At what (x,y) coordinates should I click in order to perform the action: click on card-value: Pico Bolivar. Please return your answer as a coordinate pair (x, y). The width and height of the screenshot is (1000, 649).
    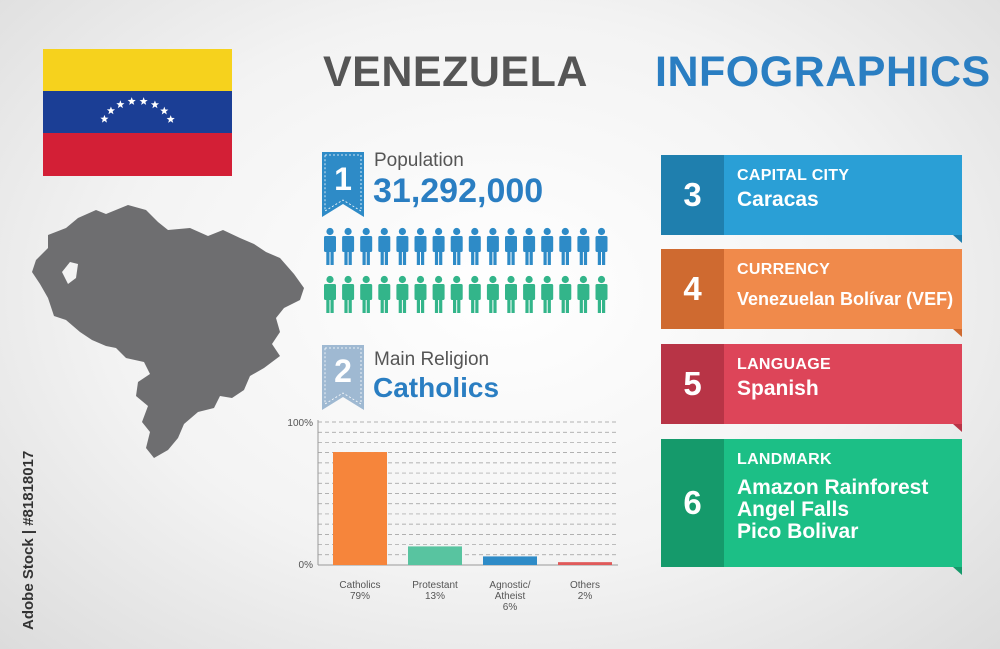
    Looking at the image, I should click on (798, 531).